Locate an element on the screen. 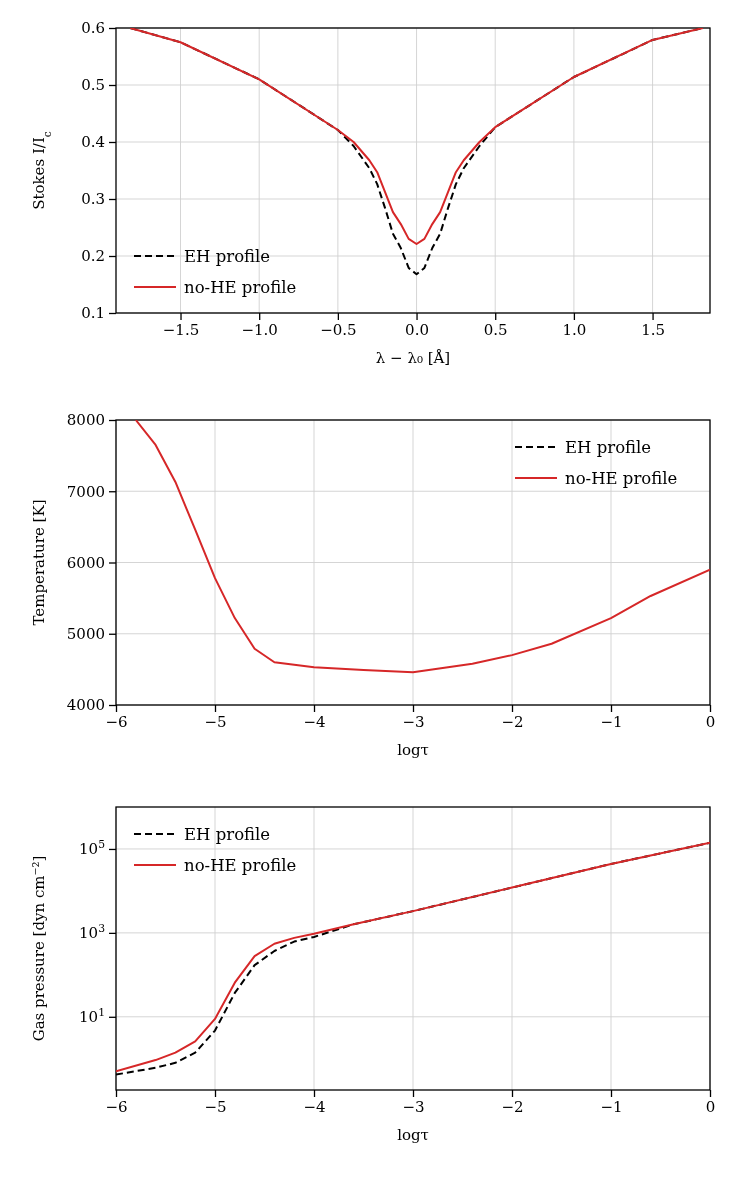 The height and width of the screenshot is (1184, 738). y-tick-label: 0.5 is located at coordinates (93, 85).